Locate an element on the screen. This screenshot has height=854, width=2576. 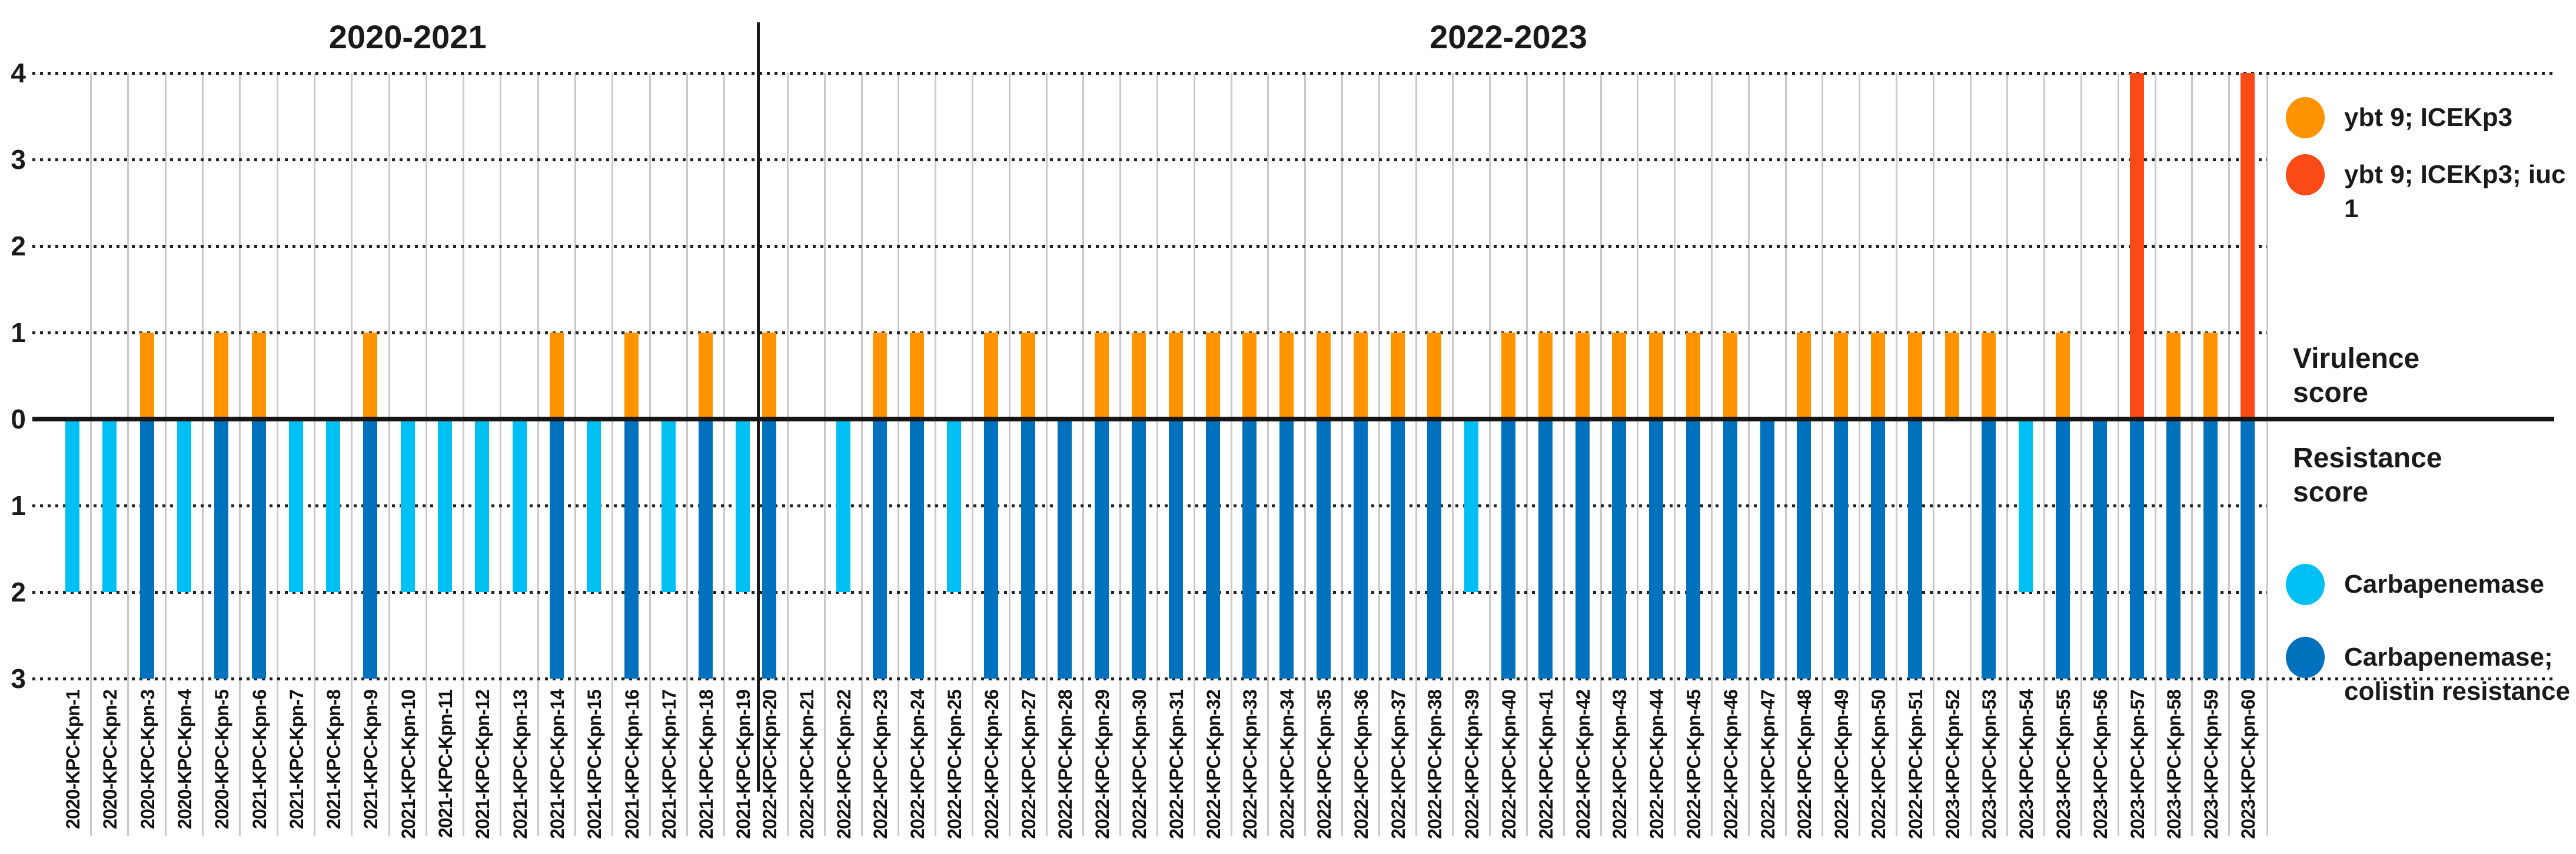
zero-axis-line is located at coordinates (1293, 419).